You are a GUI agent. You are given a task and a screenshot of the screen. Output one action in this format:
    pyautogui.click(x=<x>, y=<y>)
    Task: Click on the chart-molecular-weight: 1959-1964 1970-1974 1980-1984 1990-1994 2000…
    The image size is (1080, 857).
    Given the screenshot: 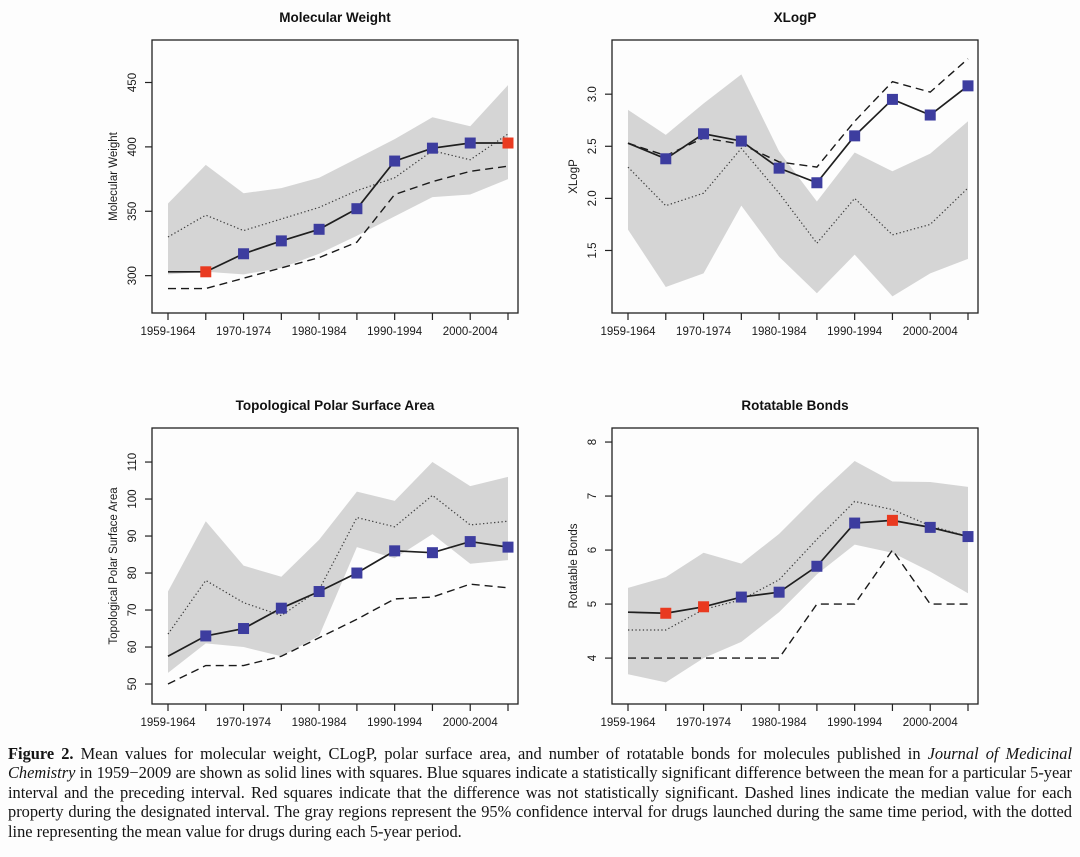 What is the action you would take?
    pyautogui.click(x=313, y=174)
    